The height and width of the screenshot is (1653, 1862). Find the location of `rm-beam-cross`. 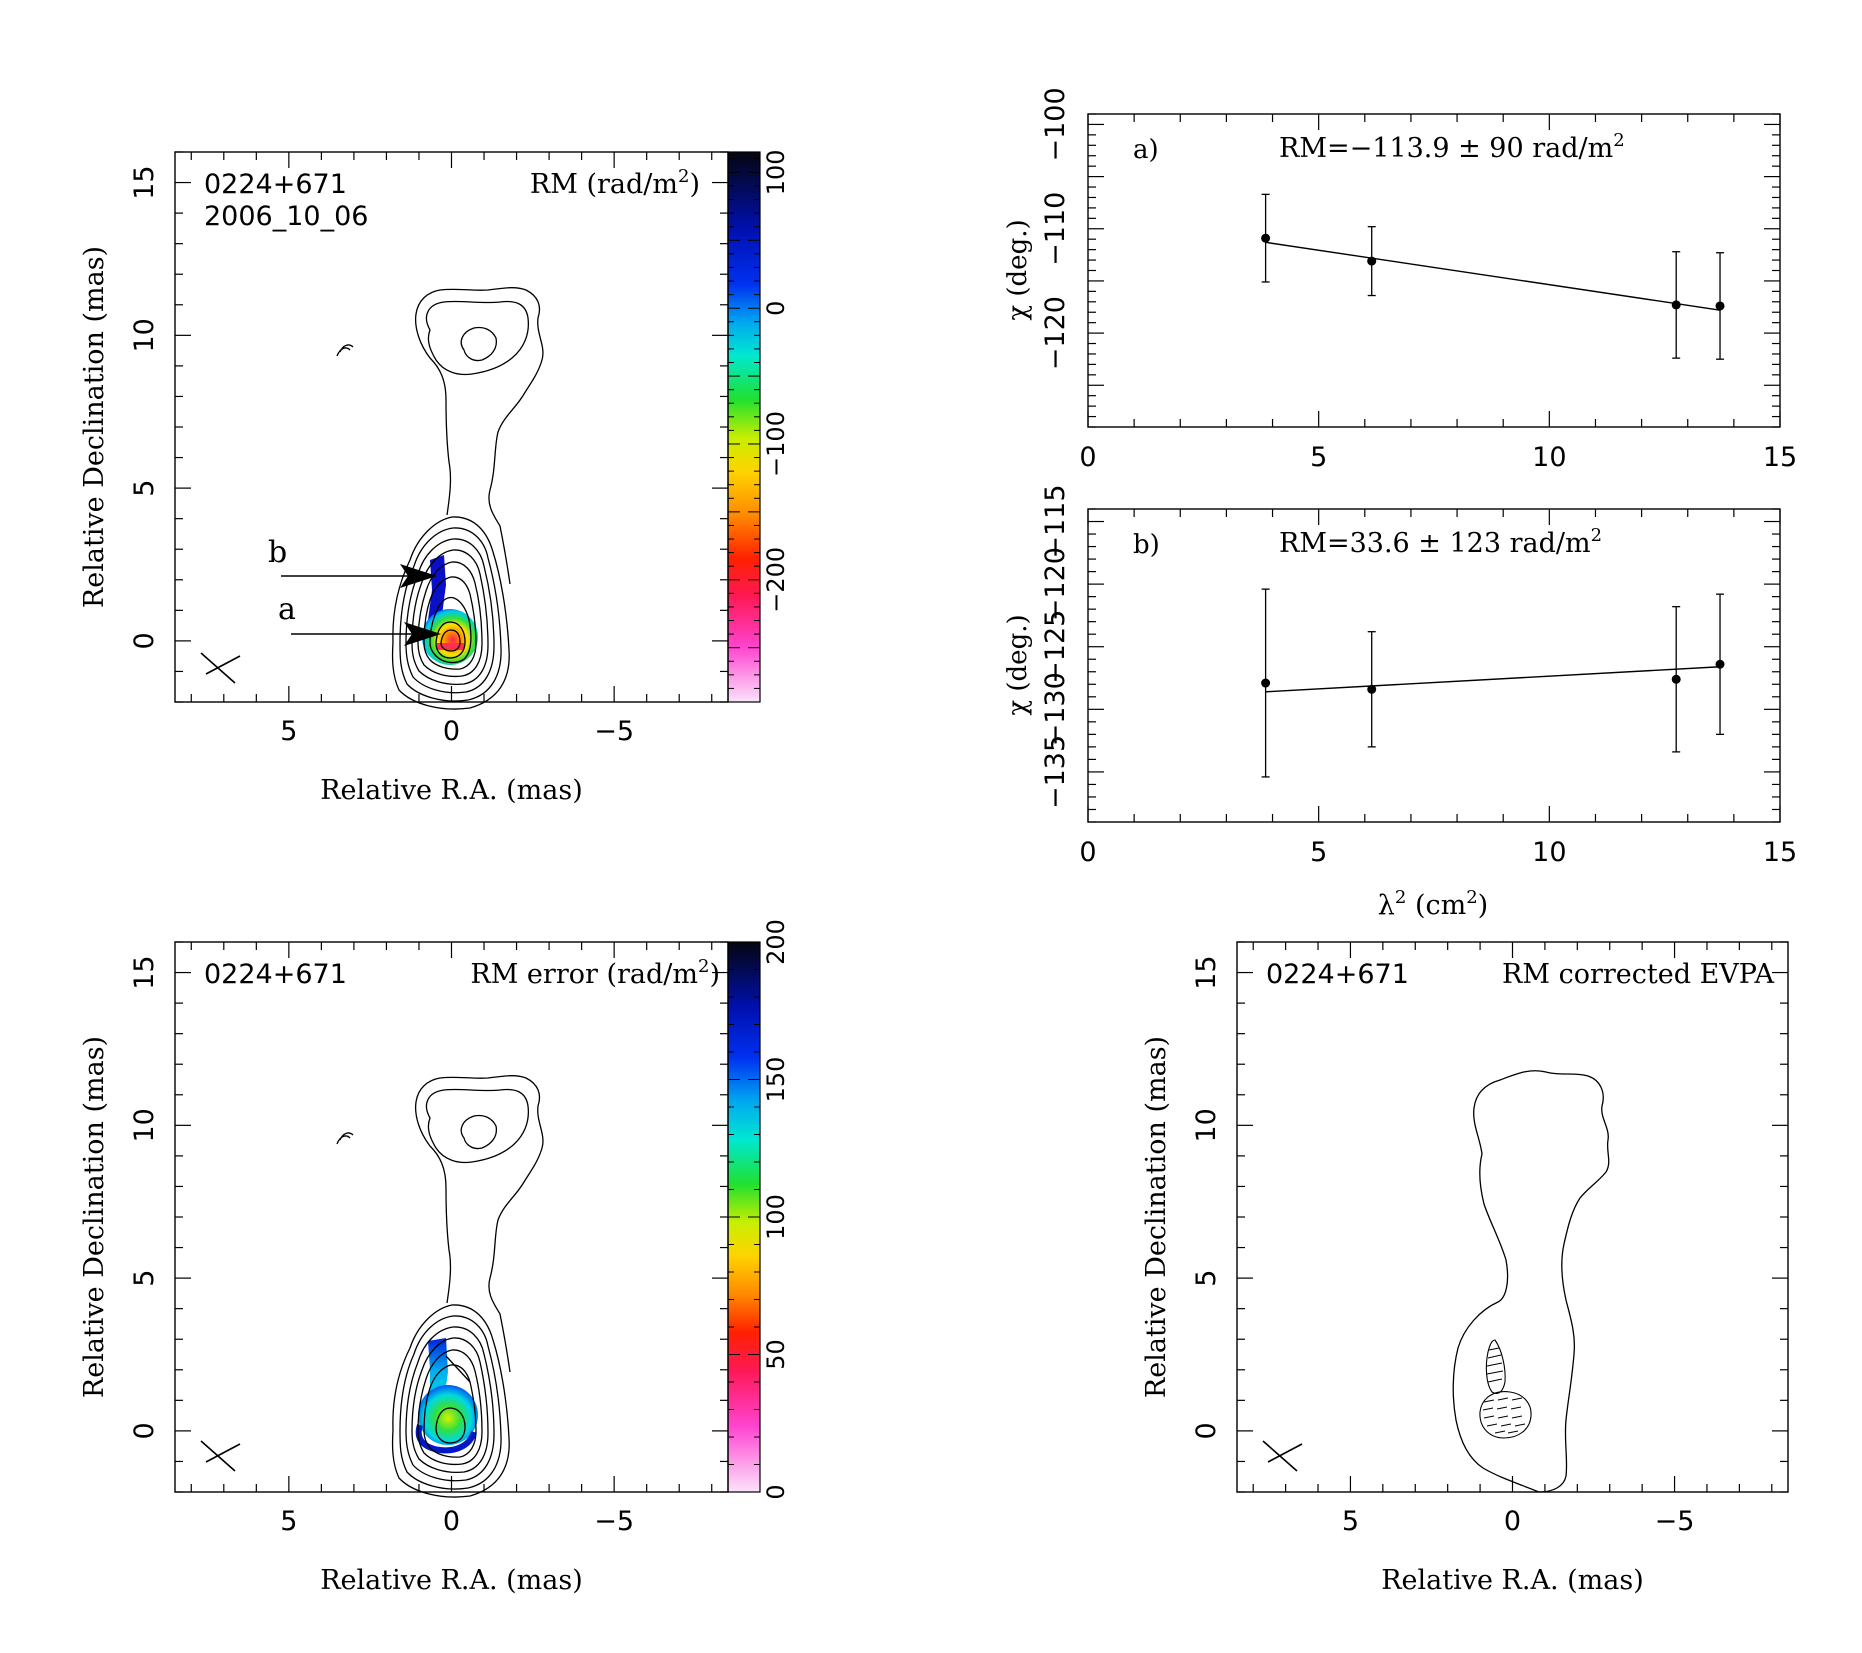

rm-beam-cross is located at coordinates (220, 668).